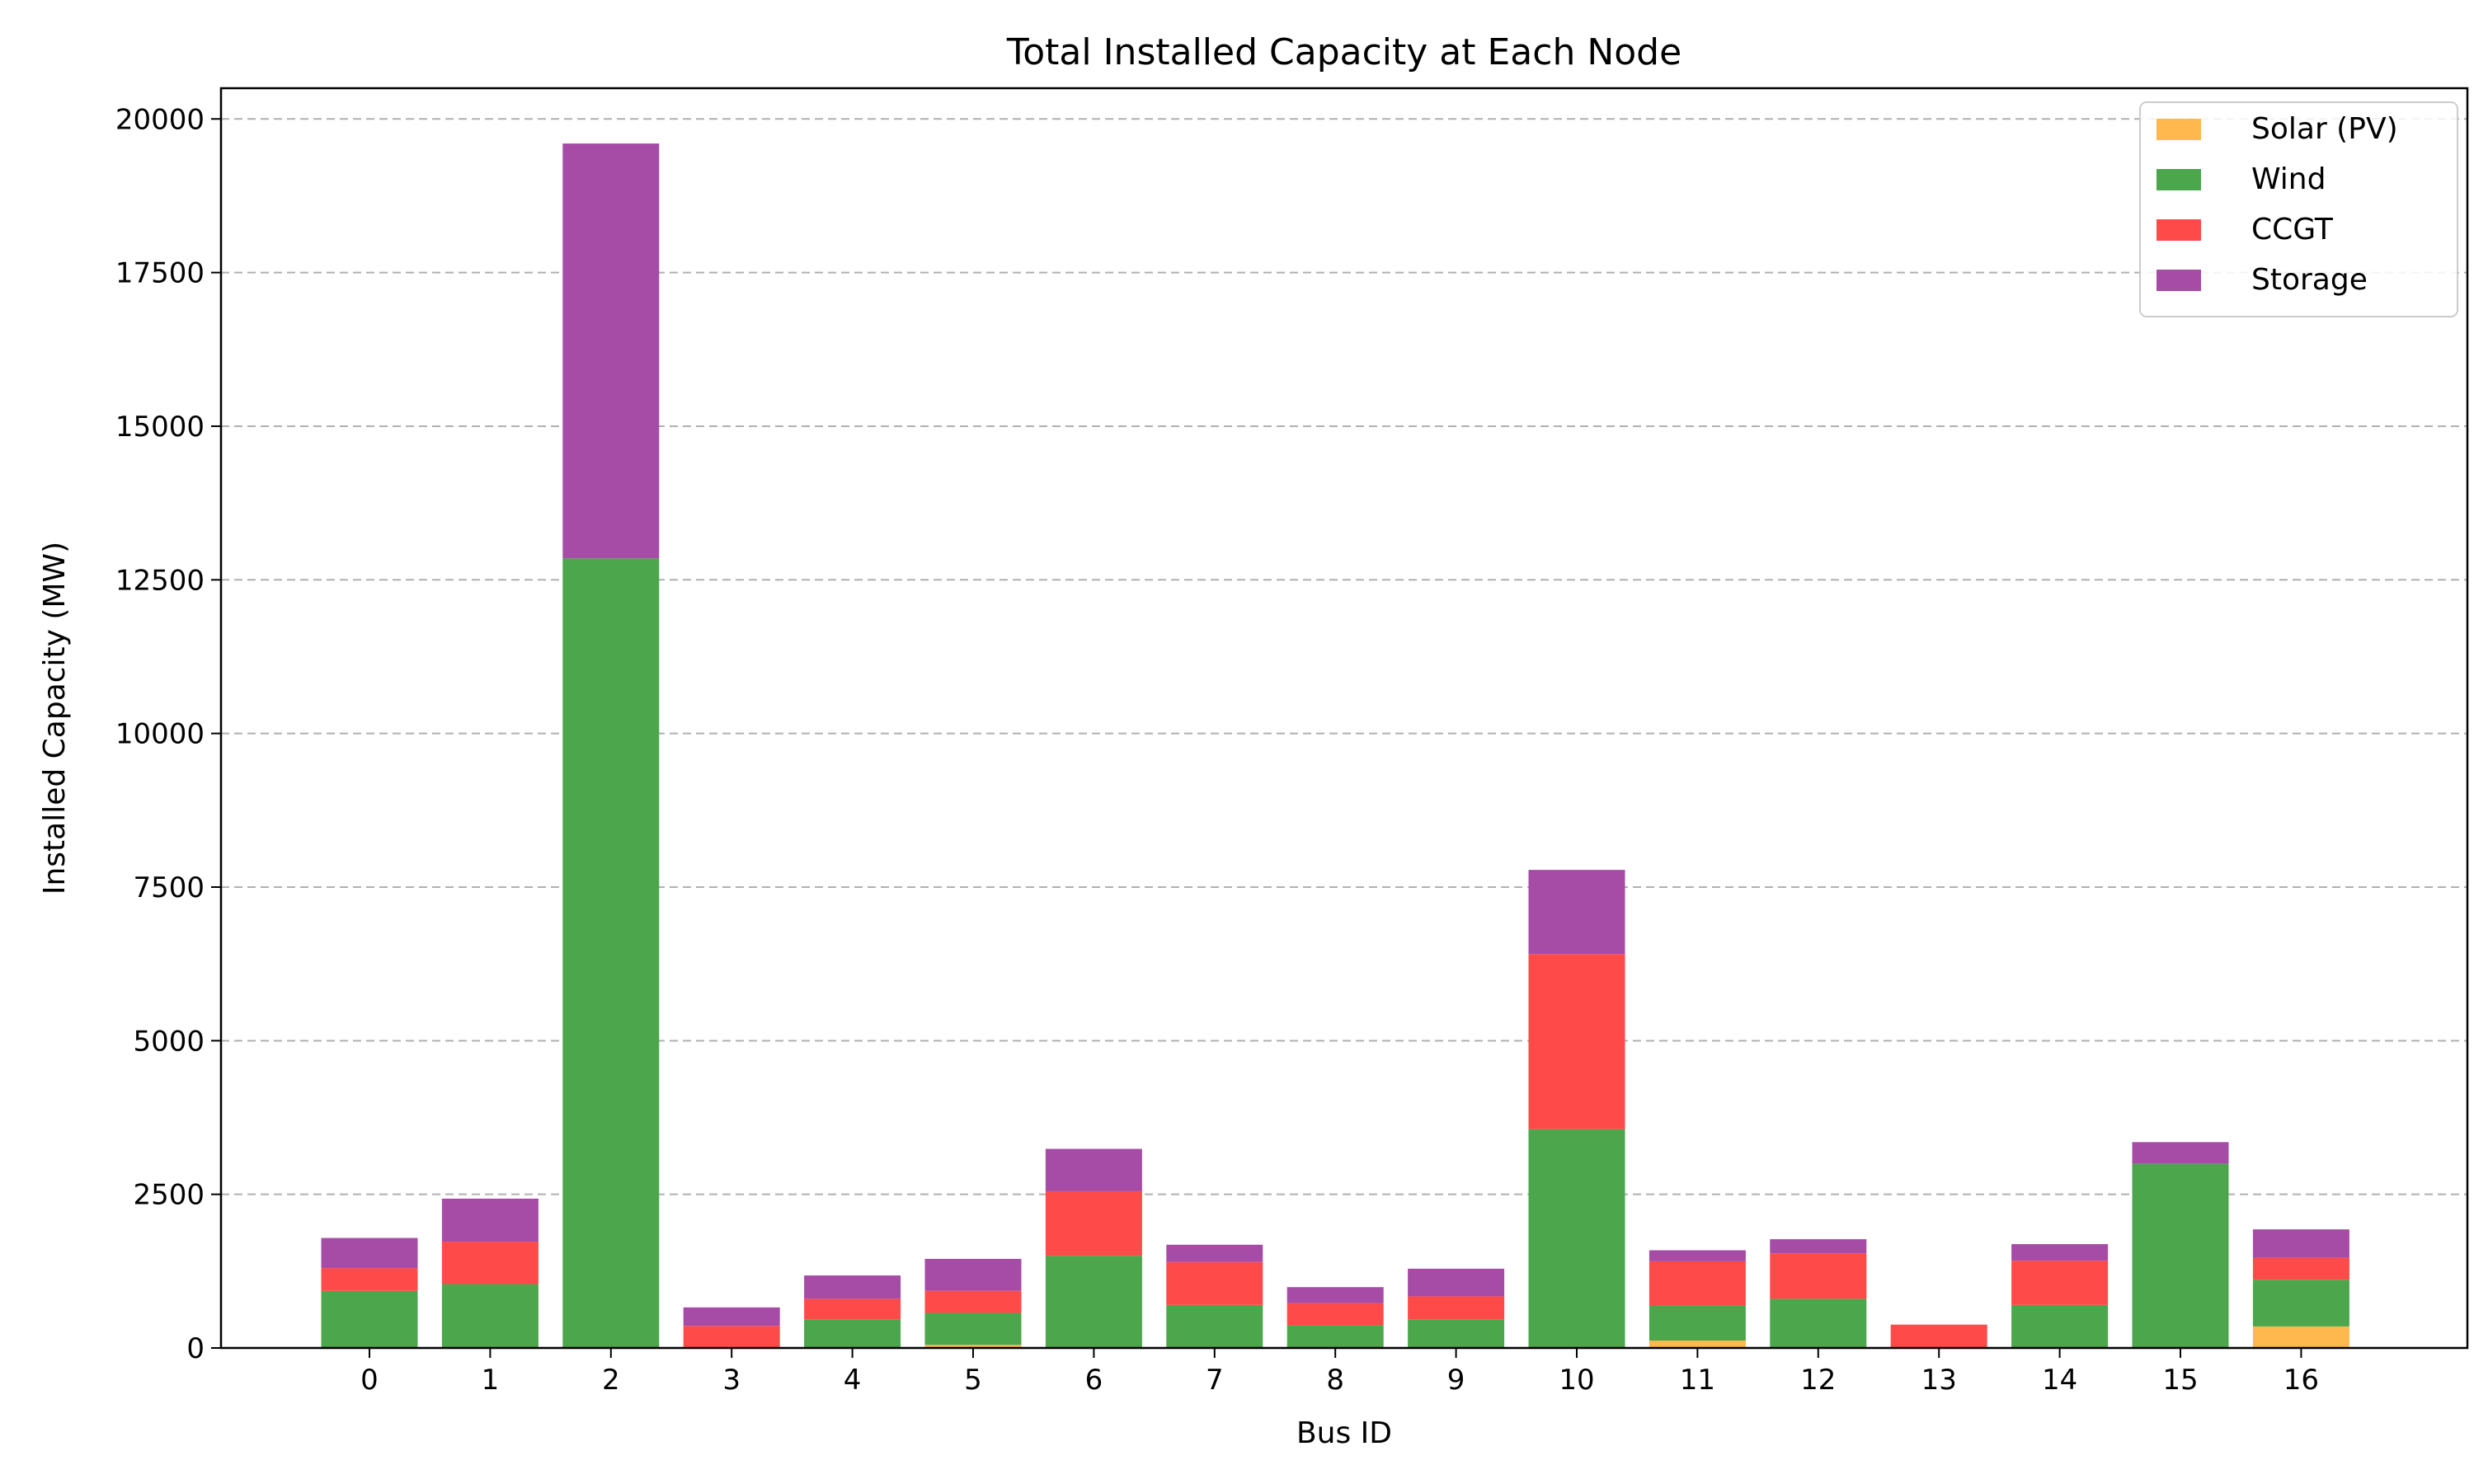 The image size is (2474, 1484). Describe the element at coordinates (2059, 1380) in the screenshot. I see `x-tick-label: 14` at that location.